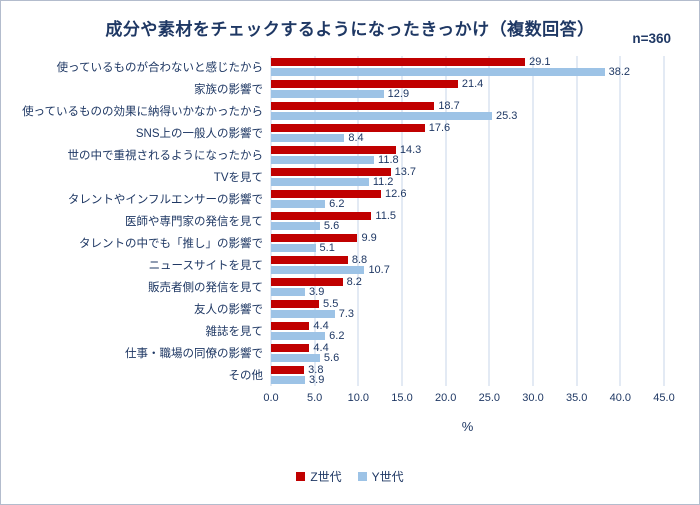 Image resolution: width=700 pixels, height=505 pixels. I want to click on value-label: 14.3, so click(410, 150).